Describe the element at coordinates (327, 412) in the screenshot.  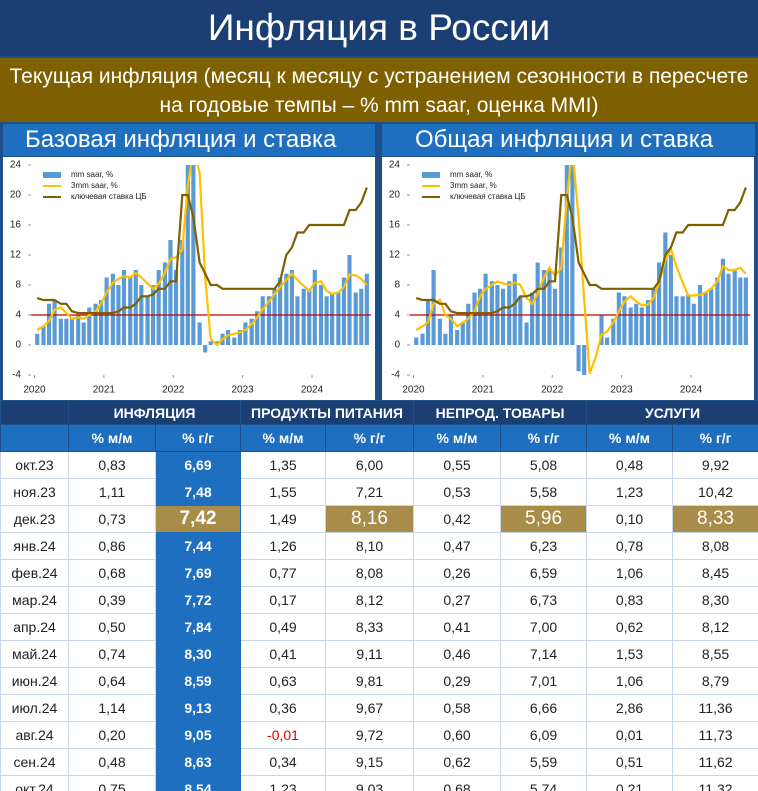
I see `group-header: ПРОДУКТЫ ПИТАНИЯ` at that location.